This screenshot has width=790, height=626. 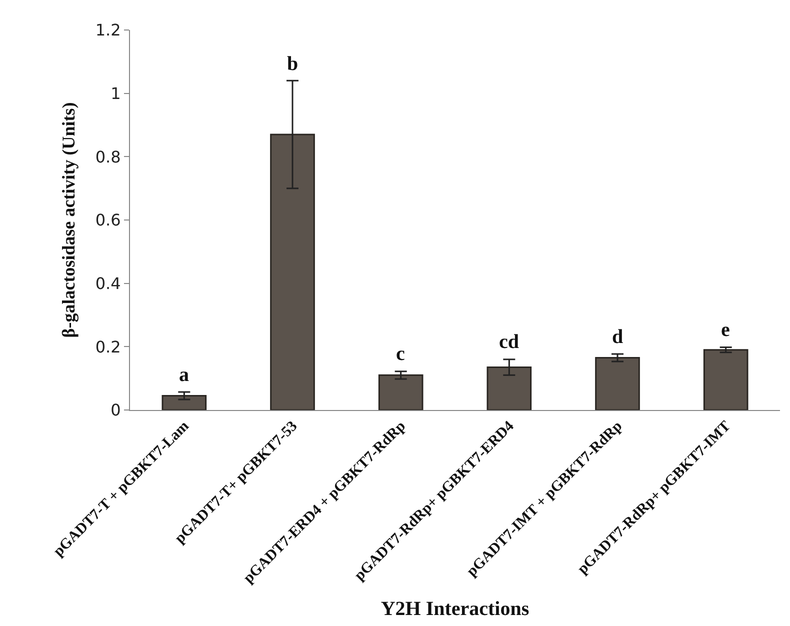 What do you see at coordinates (115, 93) in the screenshot?
I see `y-tick-label: 1` at bounding box center [115, 93].